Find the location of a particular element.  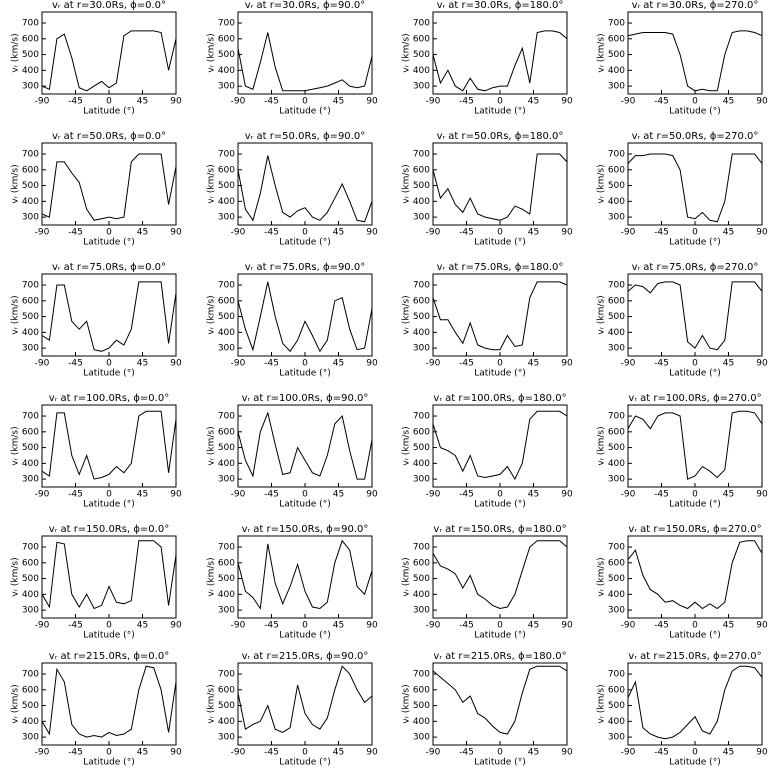

chart-title: vᵣ at r=75.0Rs, ϕ=0.0° is located at coordinates (109, 267).